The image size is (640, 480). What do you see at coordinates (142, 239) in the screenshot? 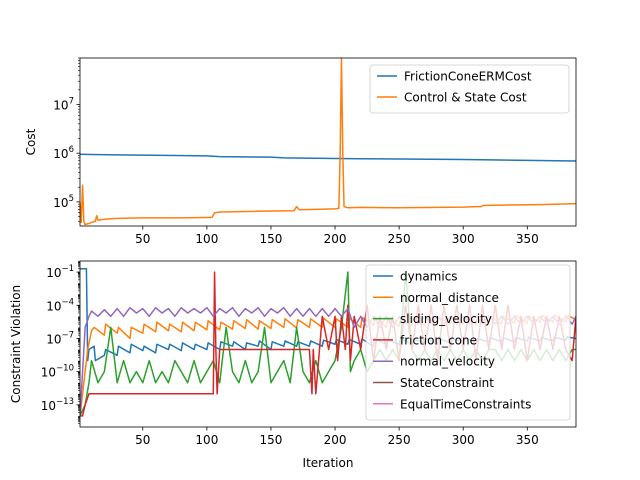
I see `top-x-tick-label-0: 50` at bounding box center [142, 239].